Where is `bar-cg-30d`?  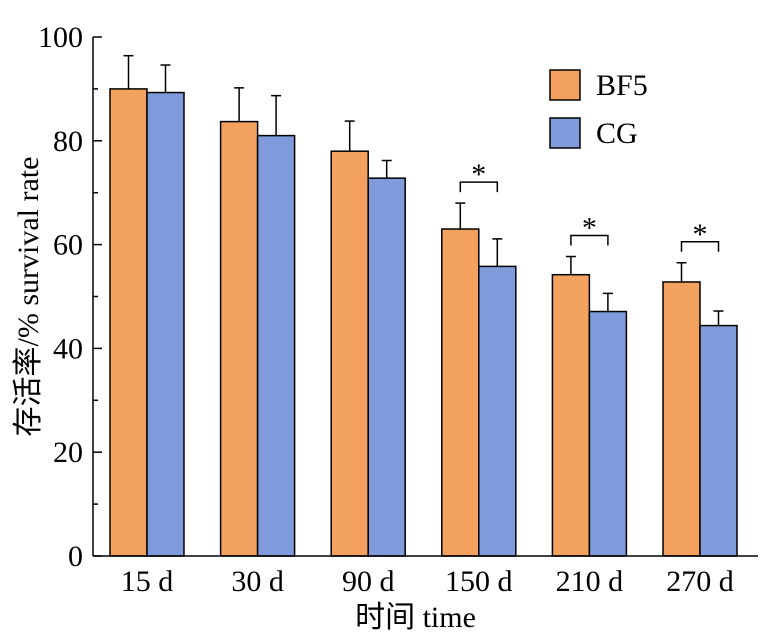
bar-cg-30d is located at coordinates (276, 345).